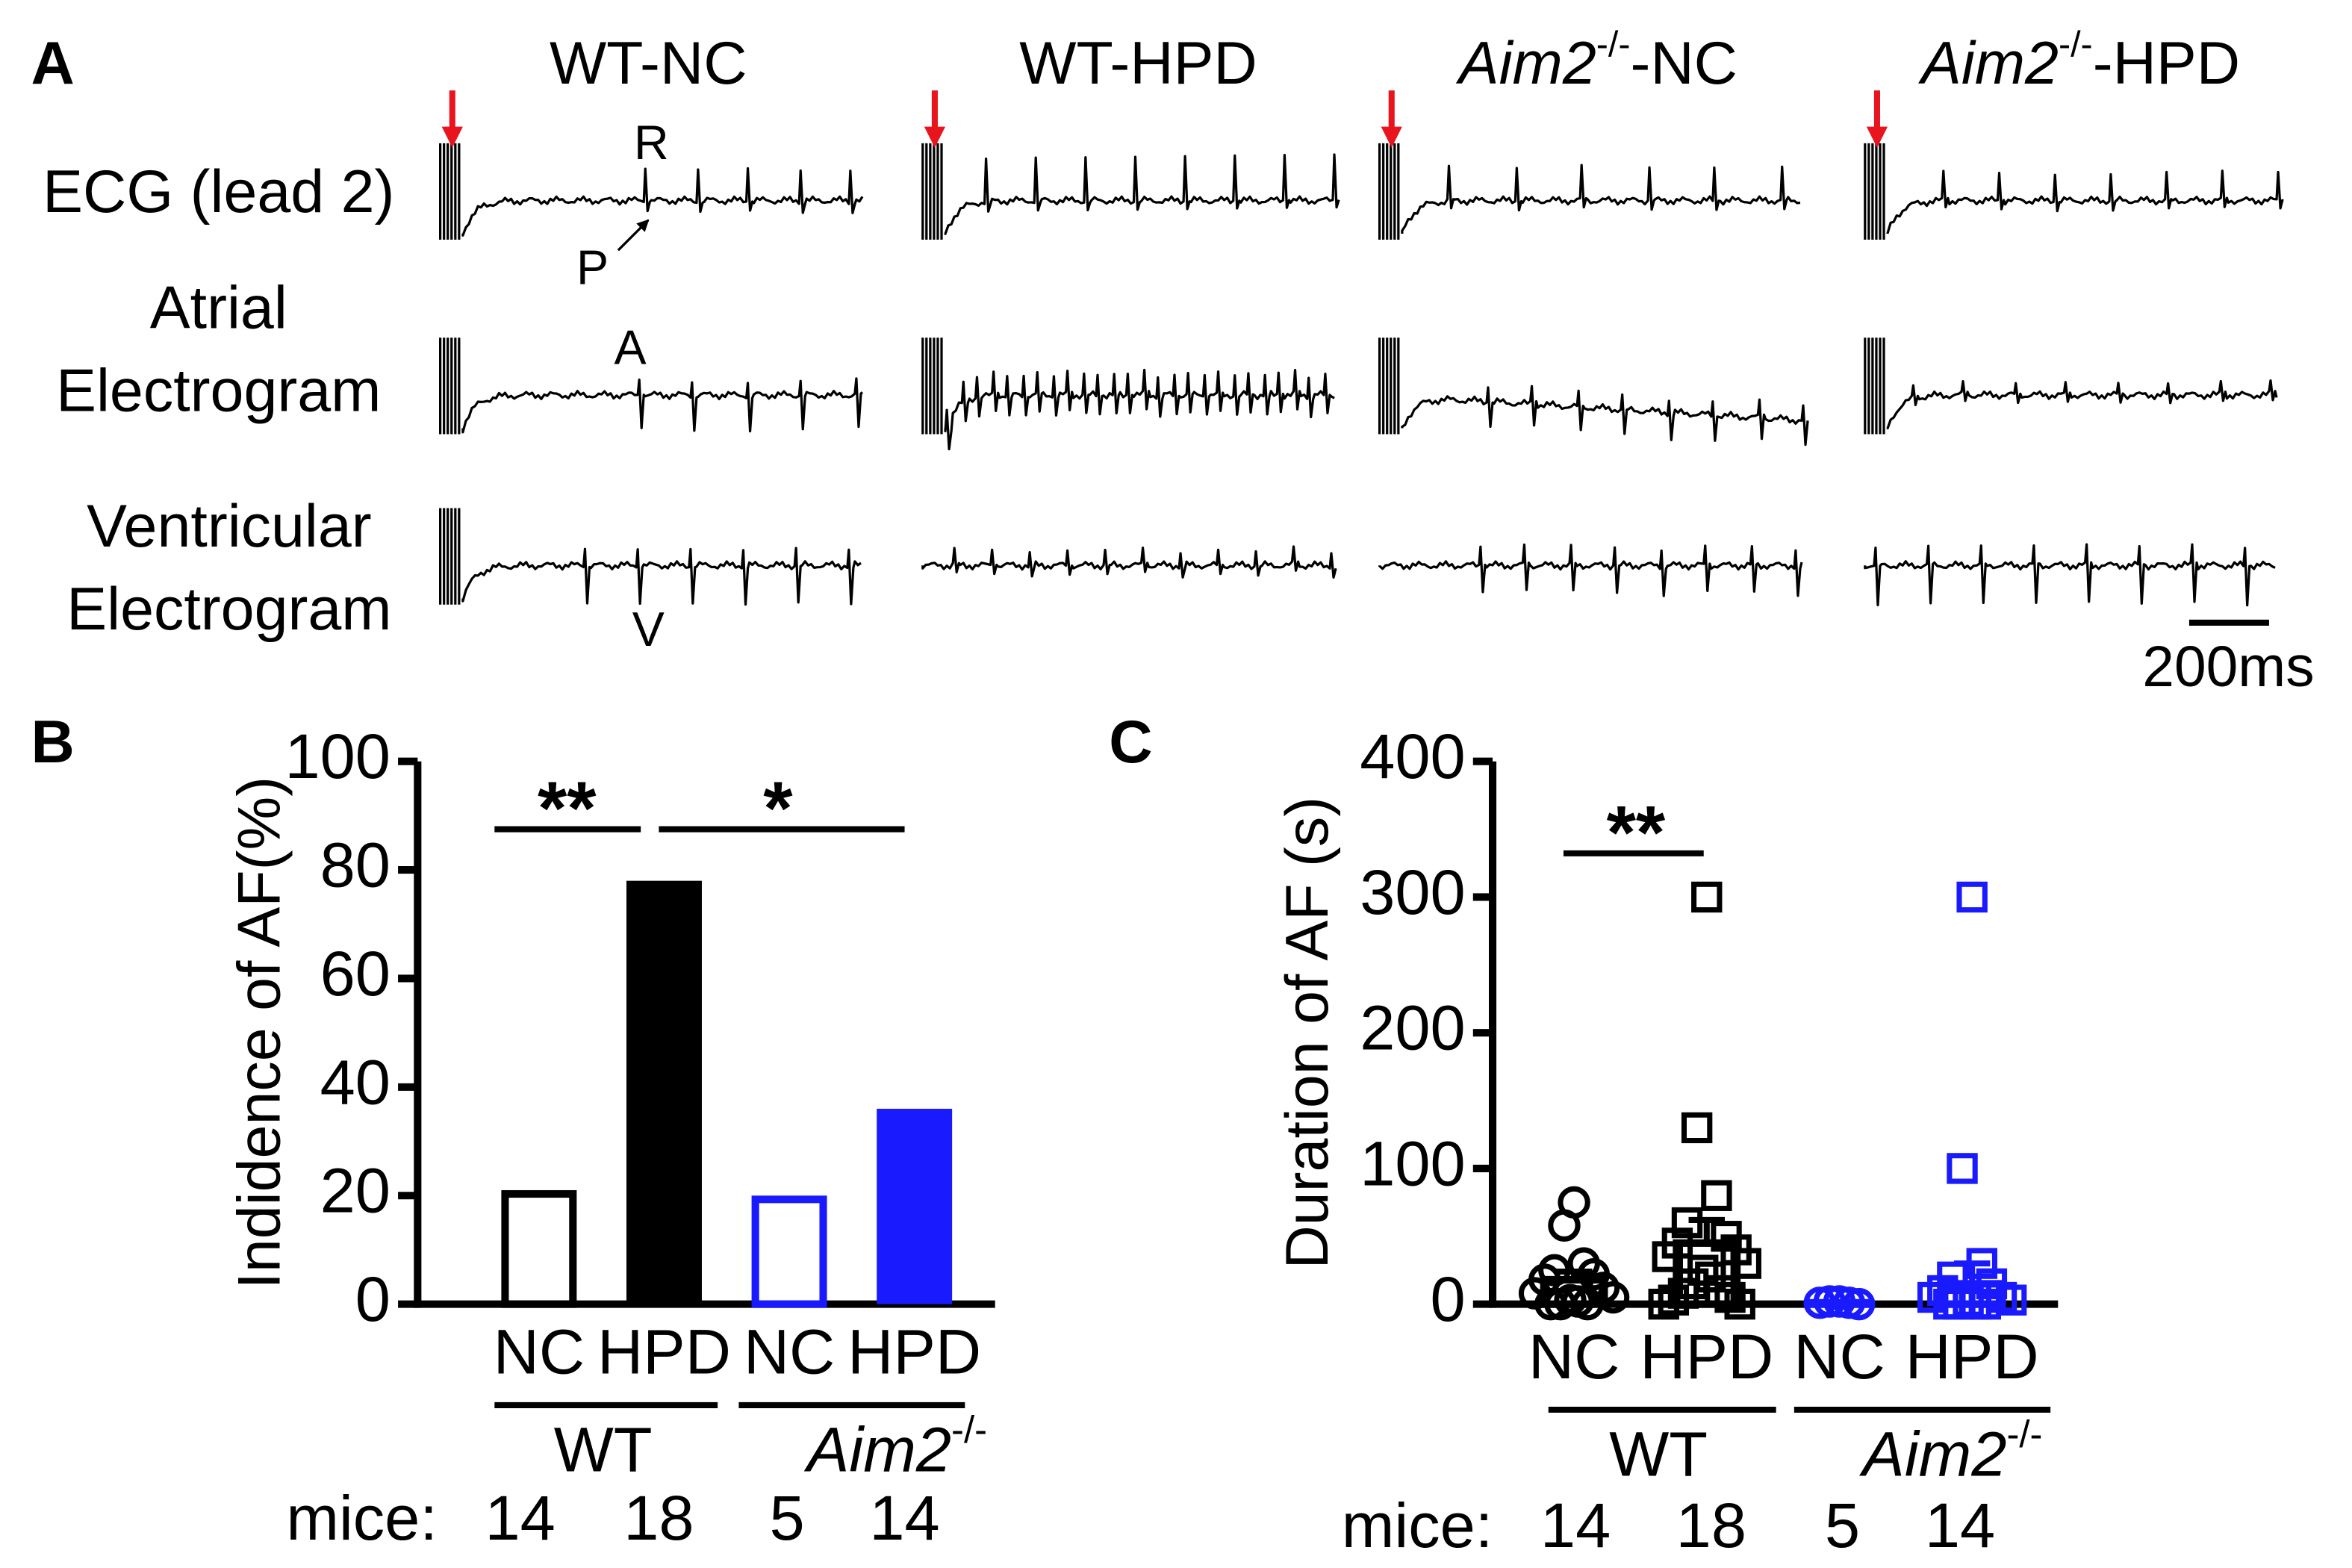 This screenshot has width=2352, height=1568. I want to click on y-tick-label: 40, so click(355, 1081).